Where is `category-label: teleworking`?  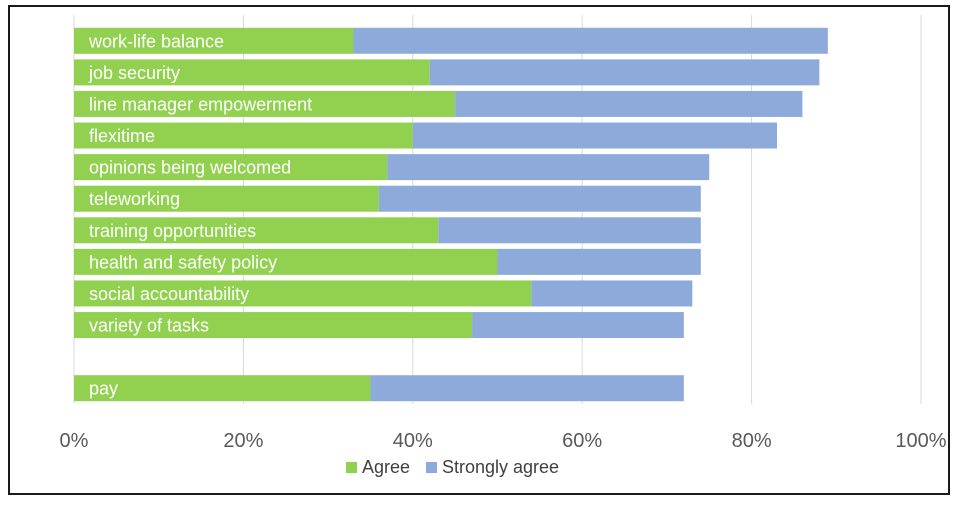 category-label: teleworking is located at coordinates (134, 199).